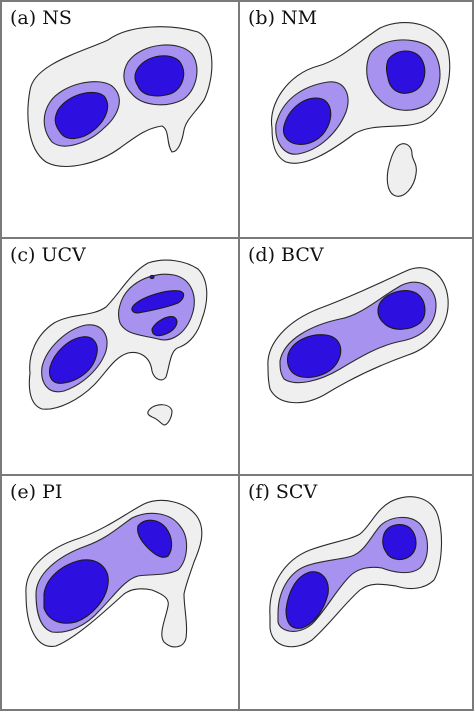  Describe the element at coordinates (36, 492) in the screenshot. I see `panel-label-e: (e) PI` at that location.